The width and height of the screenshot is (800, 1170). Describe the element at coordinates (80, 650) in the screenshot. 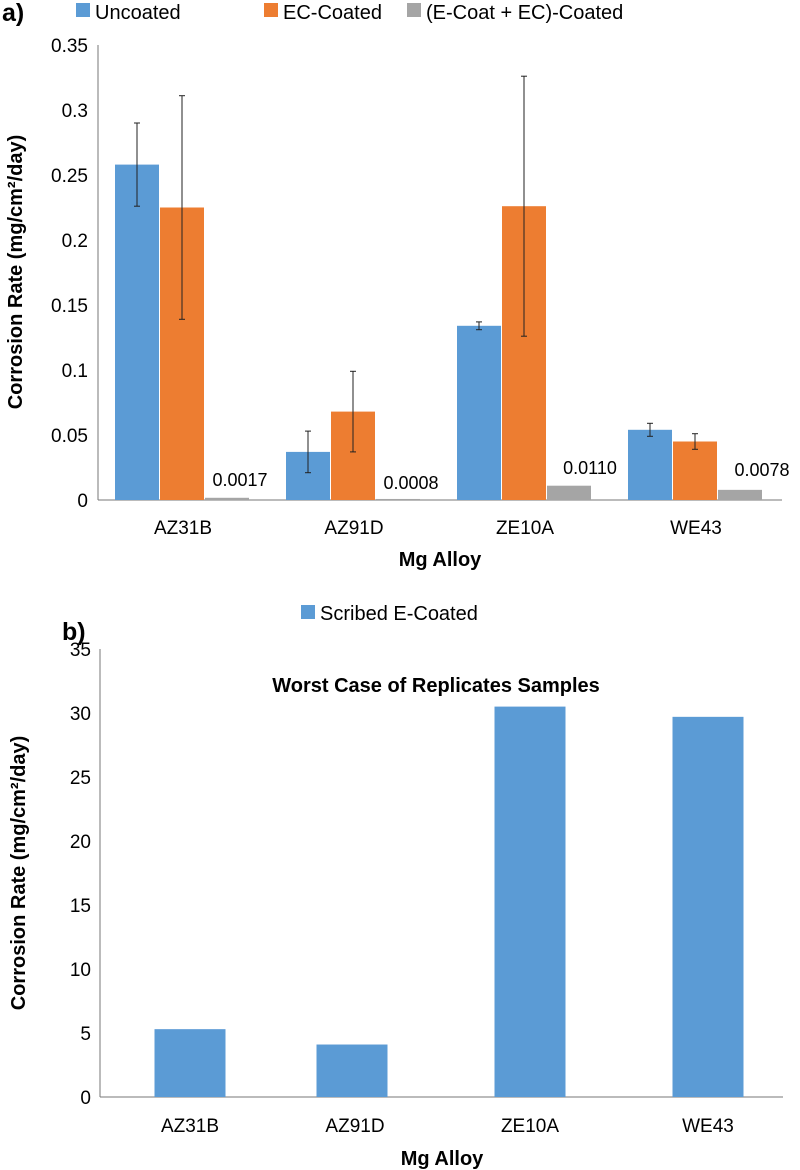

I see `y-tick-b: 35` at that location.